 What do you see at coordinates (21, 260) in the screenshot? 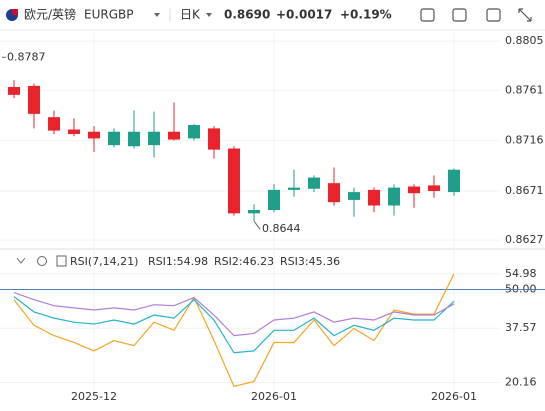
I see `collapse-button` at bounding box center [21, 260].